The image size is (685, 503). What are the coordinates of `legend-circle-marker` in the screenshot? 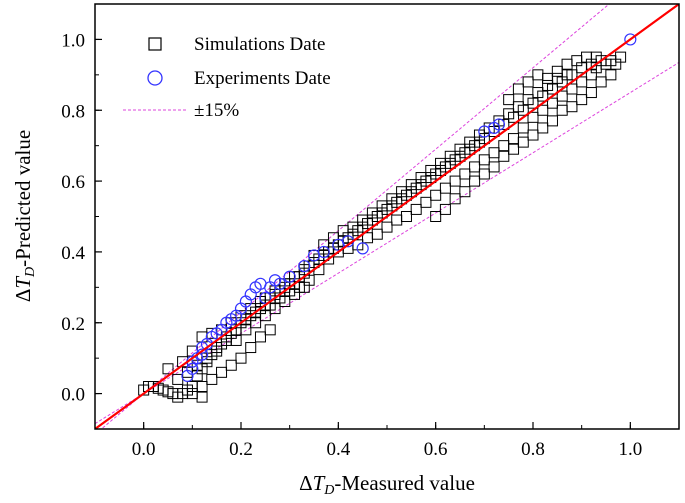 It's located at (155, 78).